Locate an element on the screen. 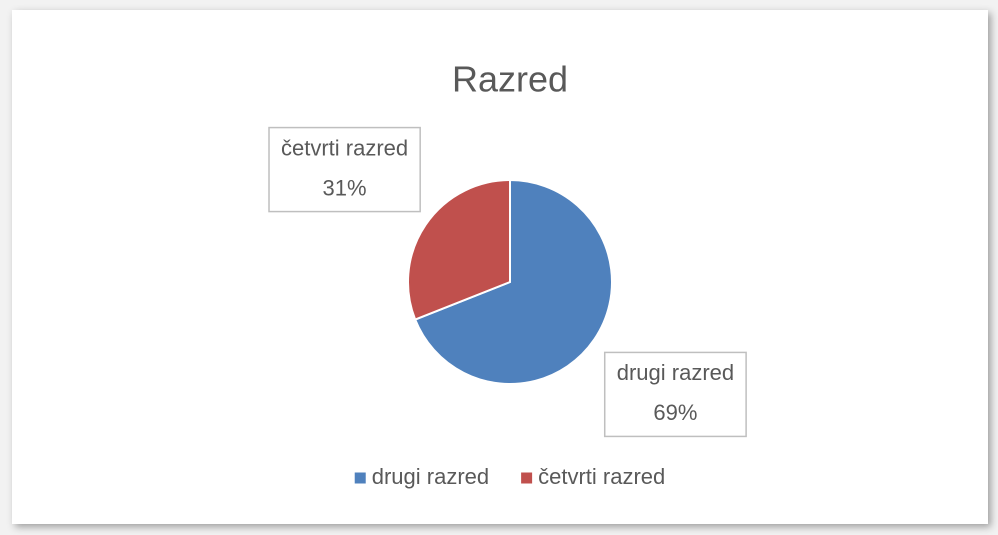 The width and height of the screenshot is (998, 535). data-label: drugi razred 69% is located at coordinates (675, 394).